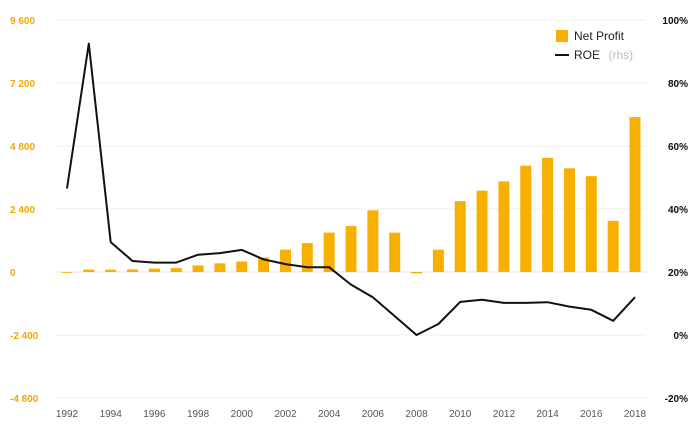  I want to click on bar-net-profit-1998, so click(198, 268).